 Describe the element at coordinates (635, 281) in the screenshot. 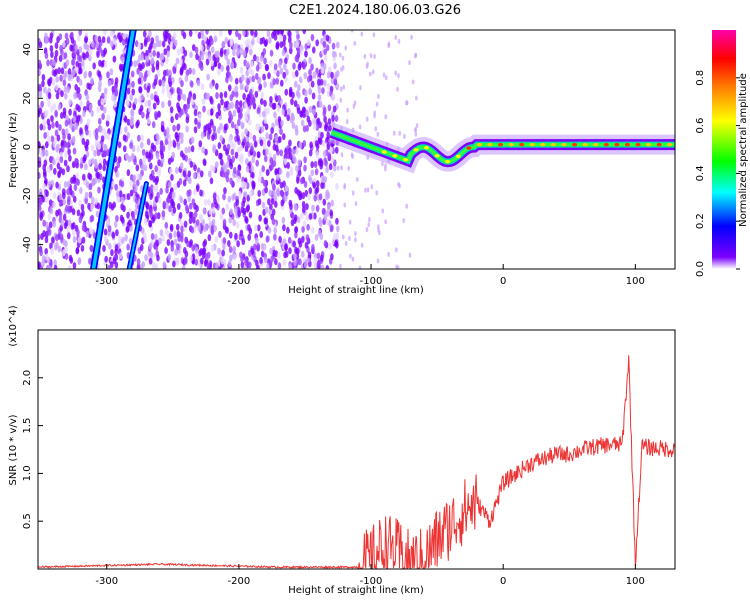

I see `spectrogram-x-tick-label: 100` at that location.